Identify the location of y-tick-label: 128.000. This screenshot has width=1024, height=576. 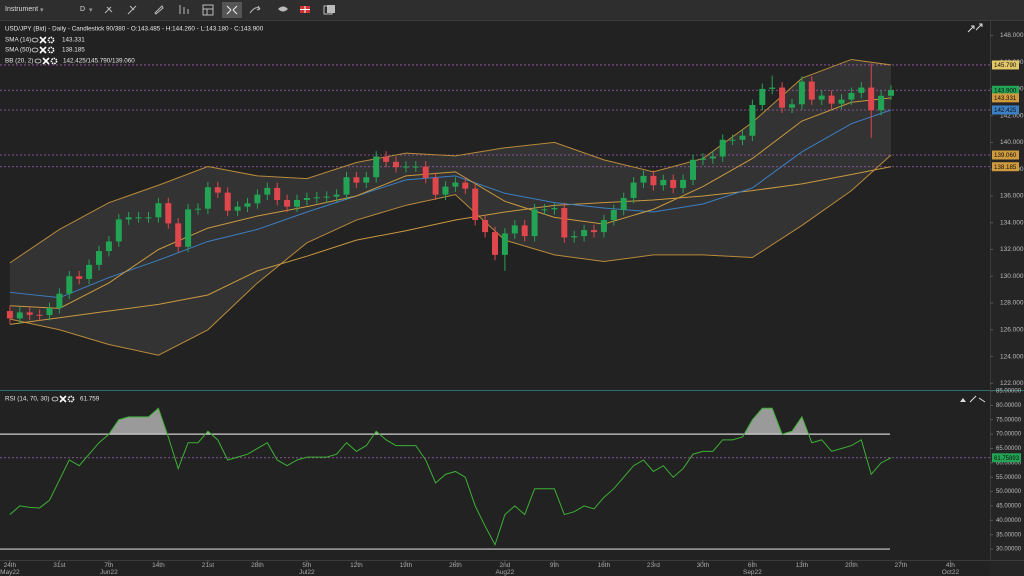
(1012, 303).